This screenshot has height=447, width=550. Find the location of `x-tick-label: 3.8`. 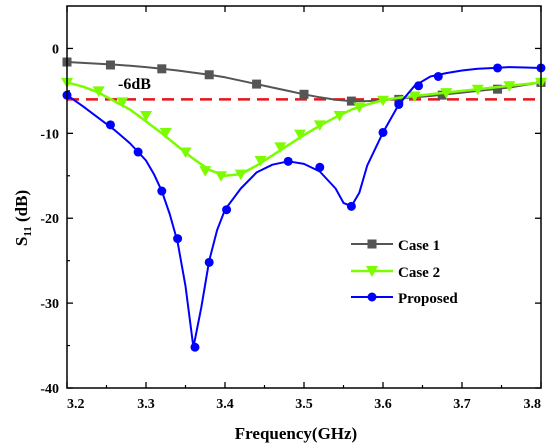

x-tick-label: 3.8 is located at coordinates (533, 404).